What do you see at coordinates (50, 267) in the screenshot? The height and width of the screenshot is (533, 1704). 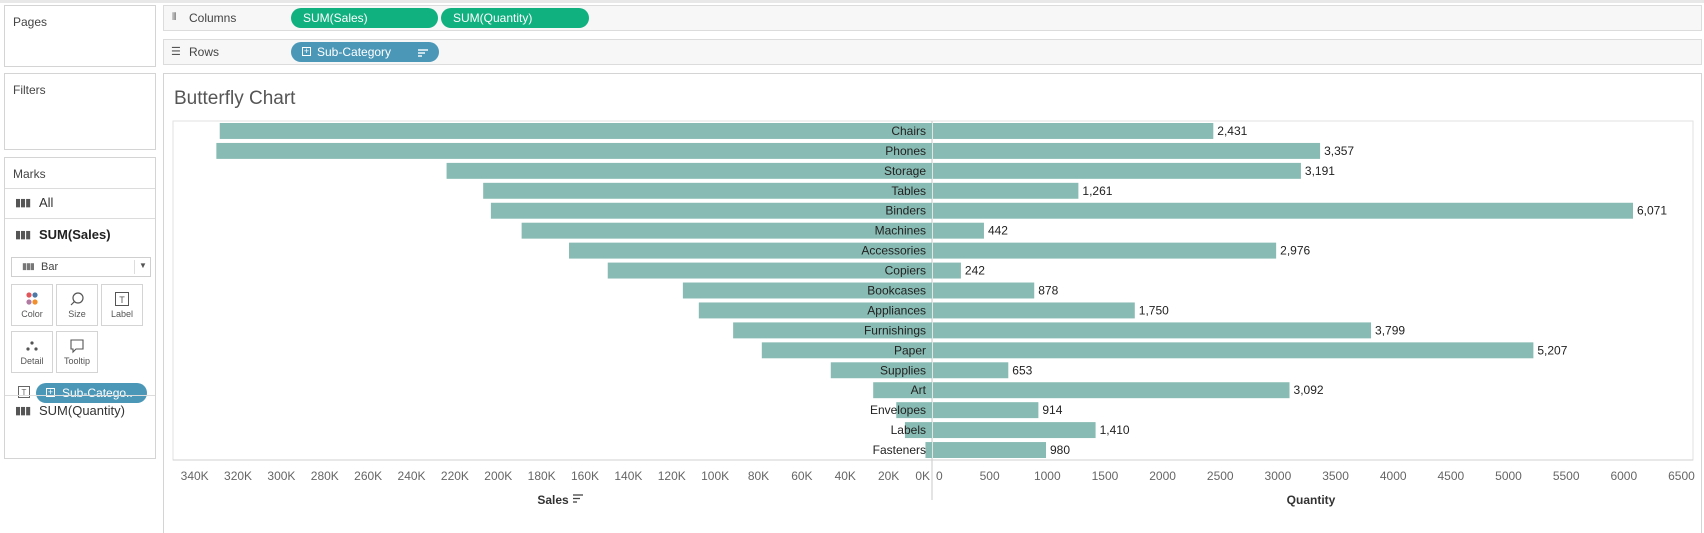 I see `mark-type-value: Bar` at bounding box center [50, 267].